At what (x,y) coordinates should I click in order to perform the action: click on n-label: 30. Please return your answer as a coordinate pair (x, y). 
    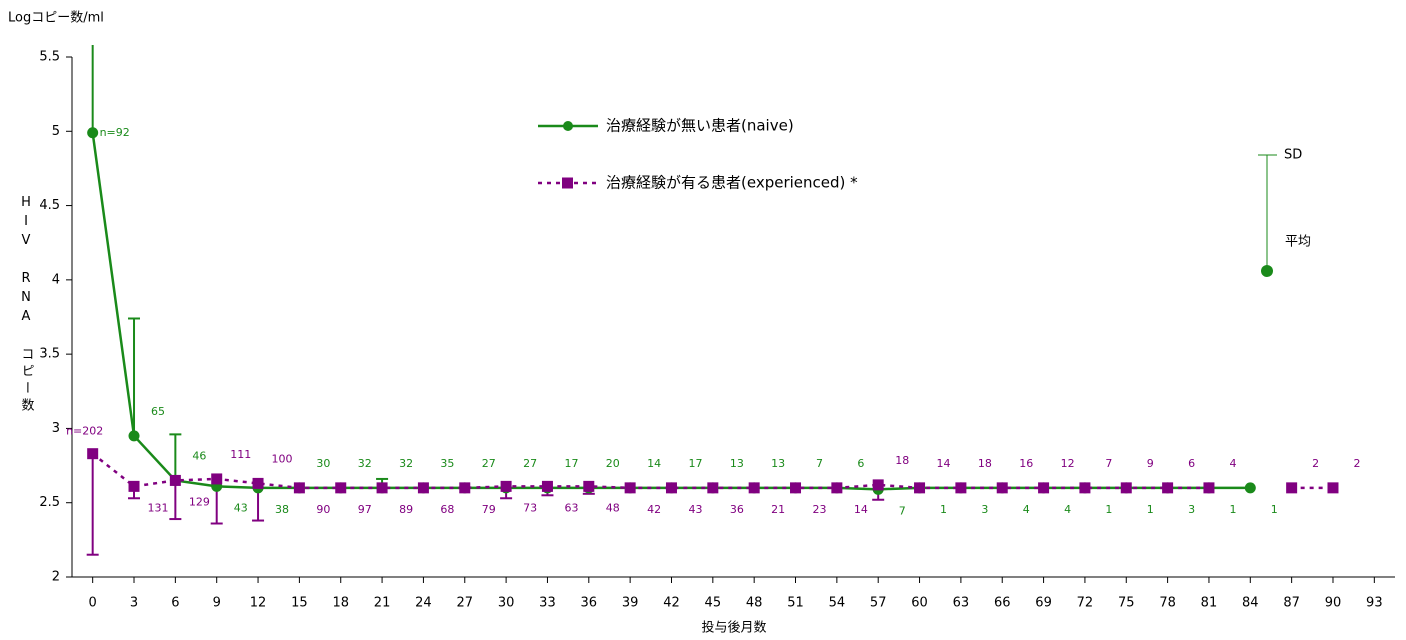
    Looking at the image, I should click on (323, 463).